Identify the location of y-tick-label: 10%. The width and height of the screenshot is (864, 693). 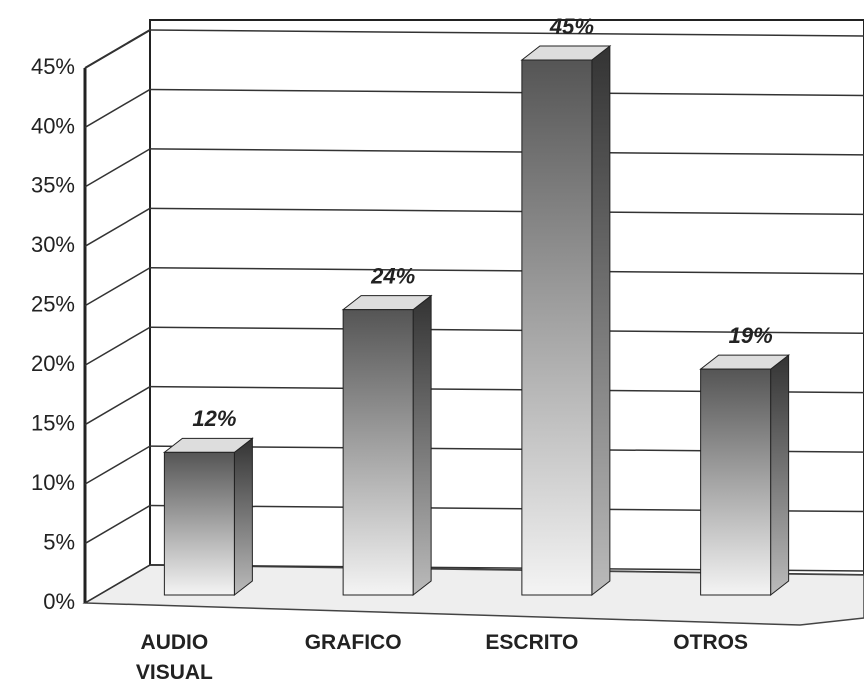
(53, 482).